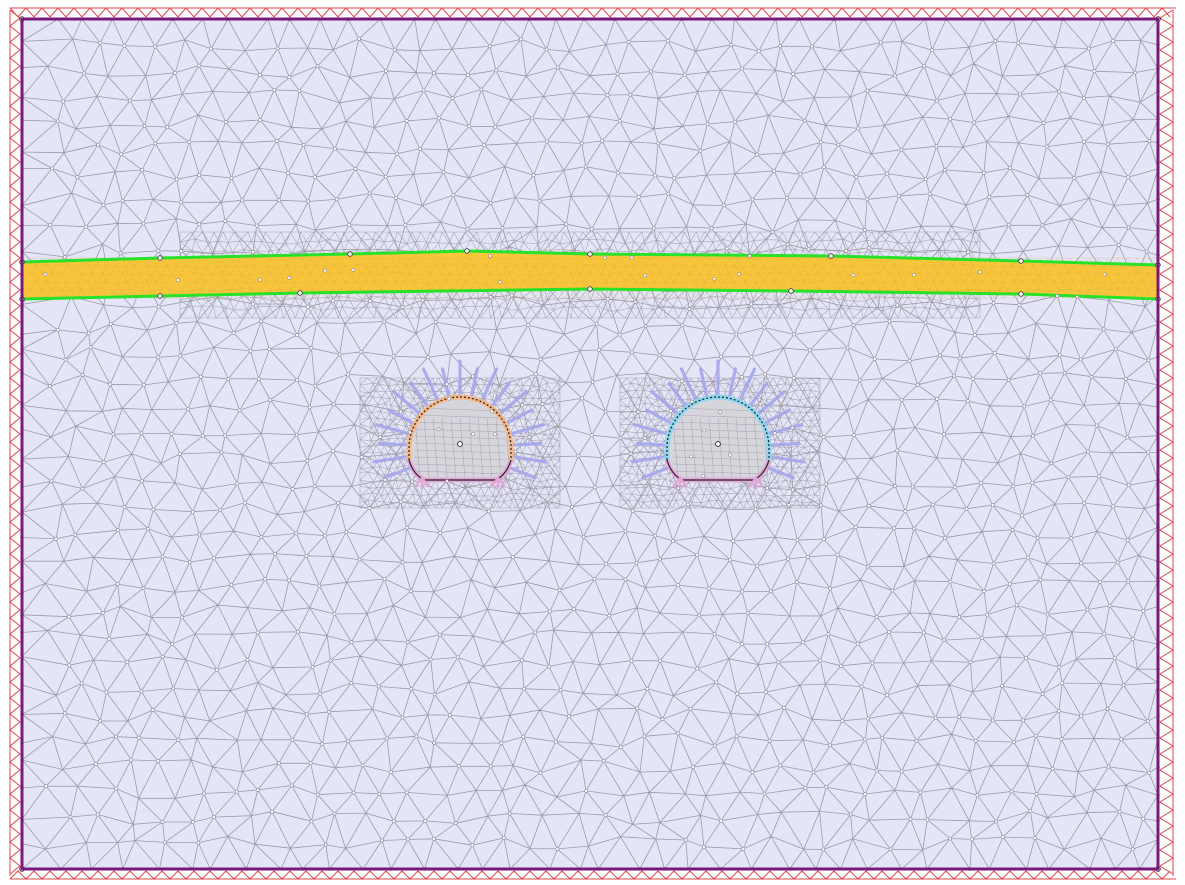  I want to click on rock-bolts, so click(589, 419).